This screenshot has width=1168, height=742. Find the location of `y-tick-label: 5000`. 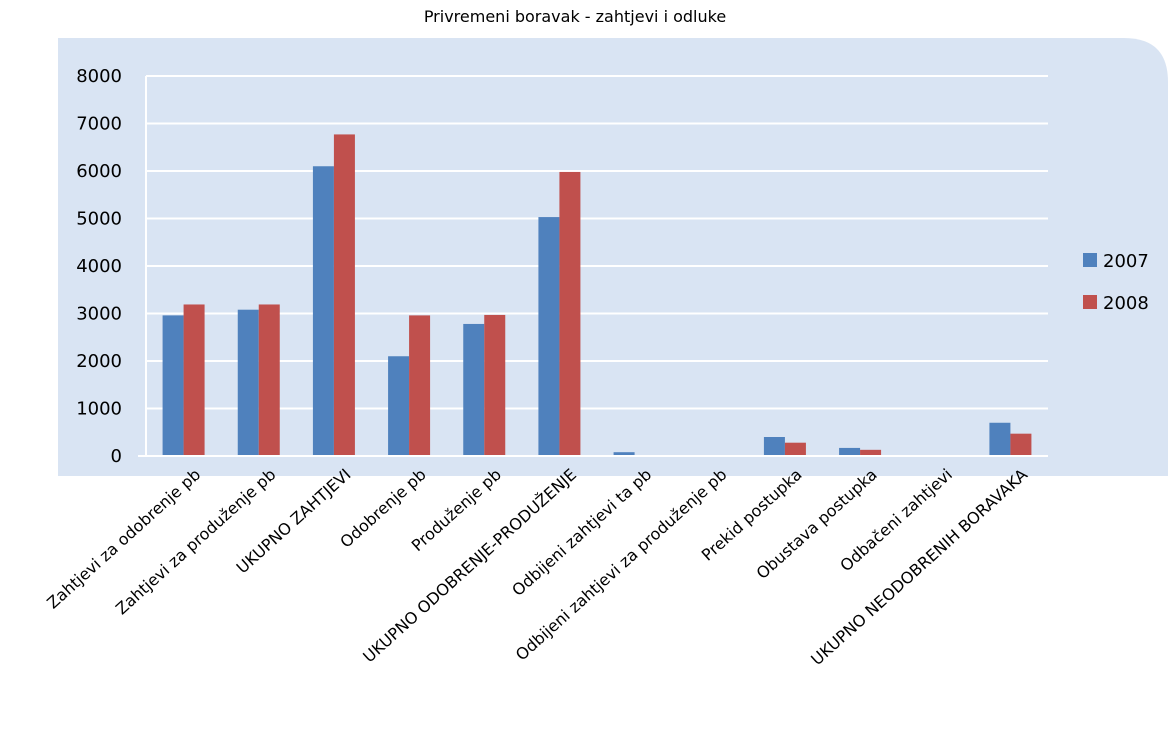

y-tick-label: 5000 is located at coordinates (99, 219).